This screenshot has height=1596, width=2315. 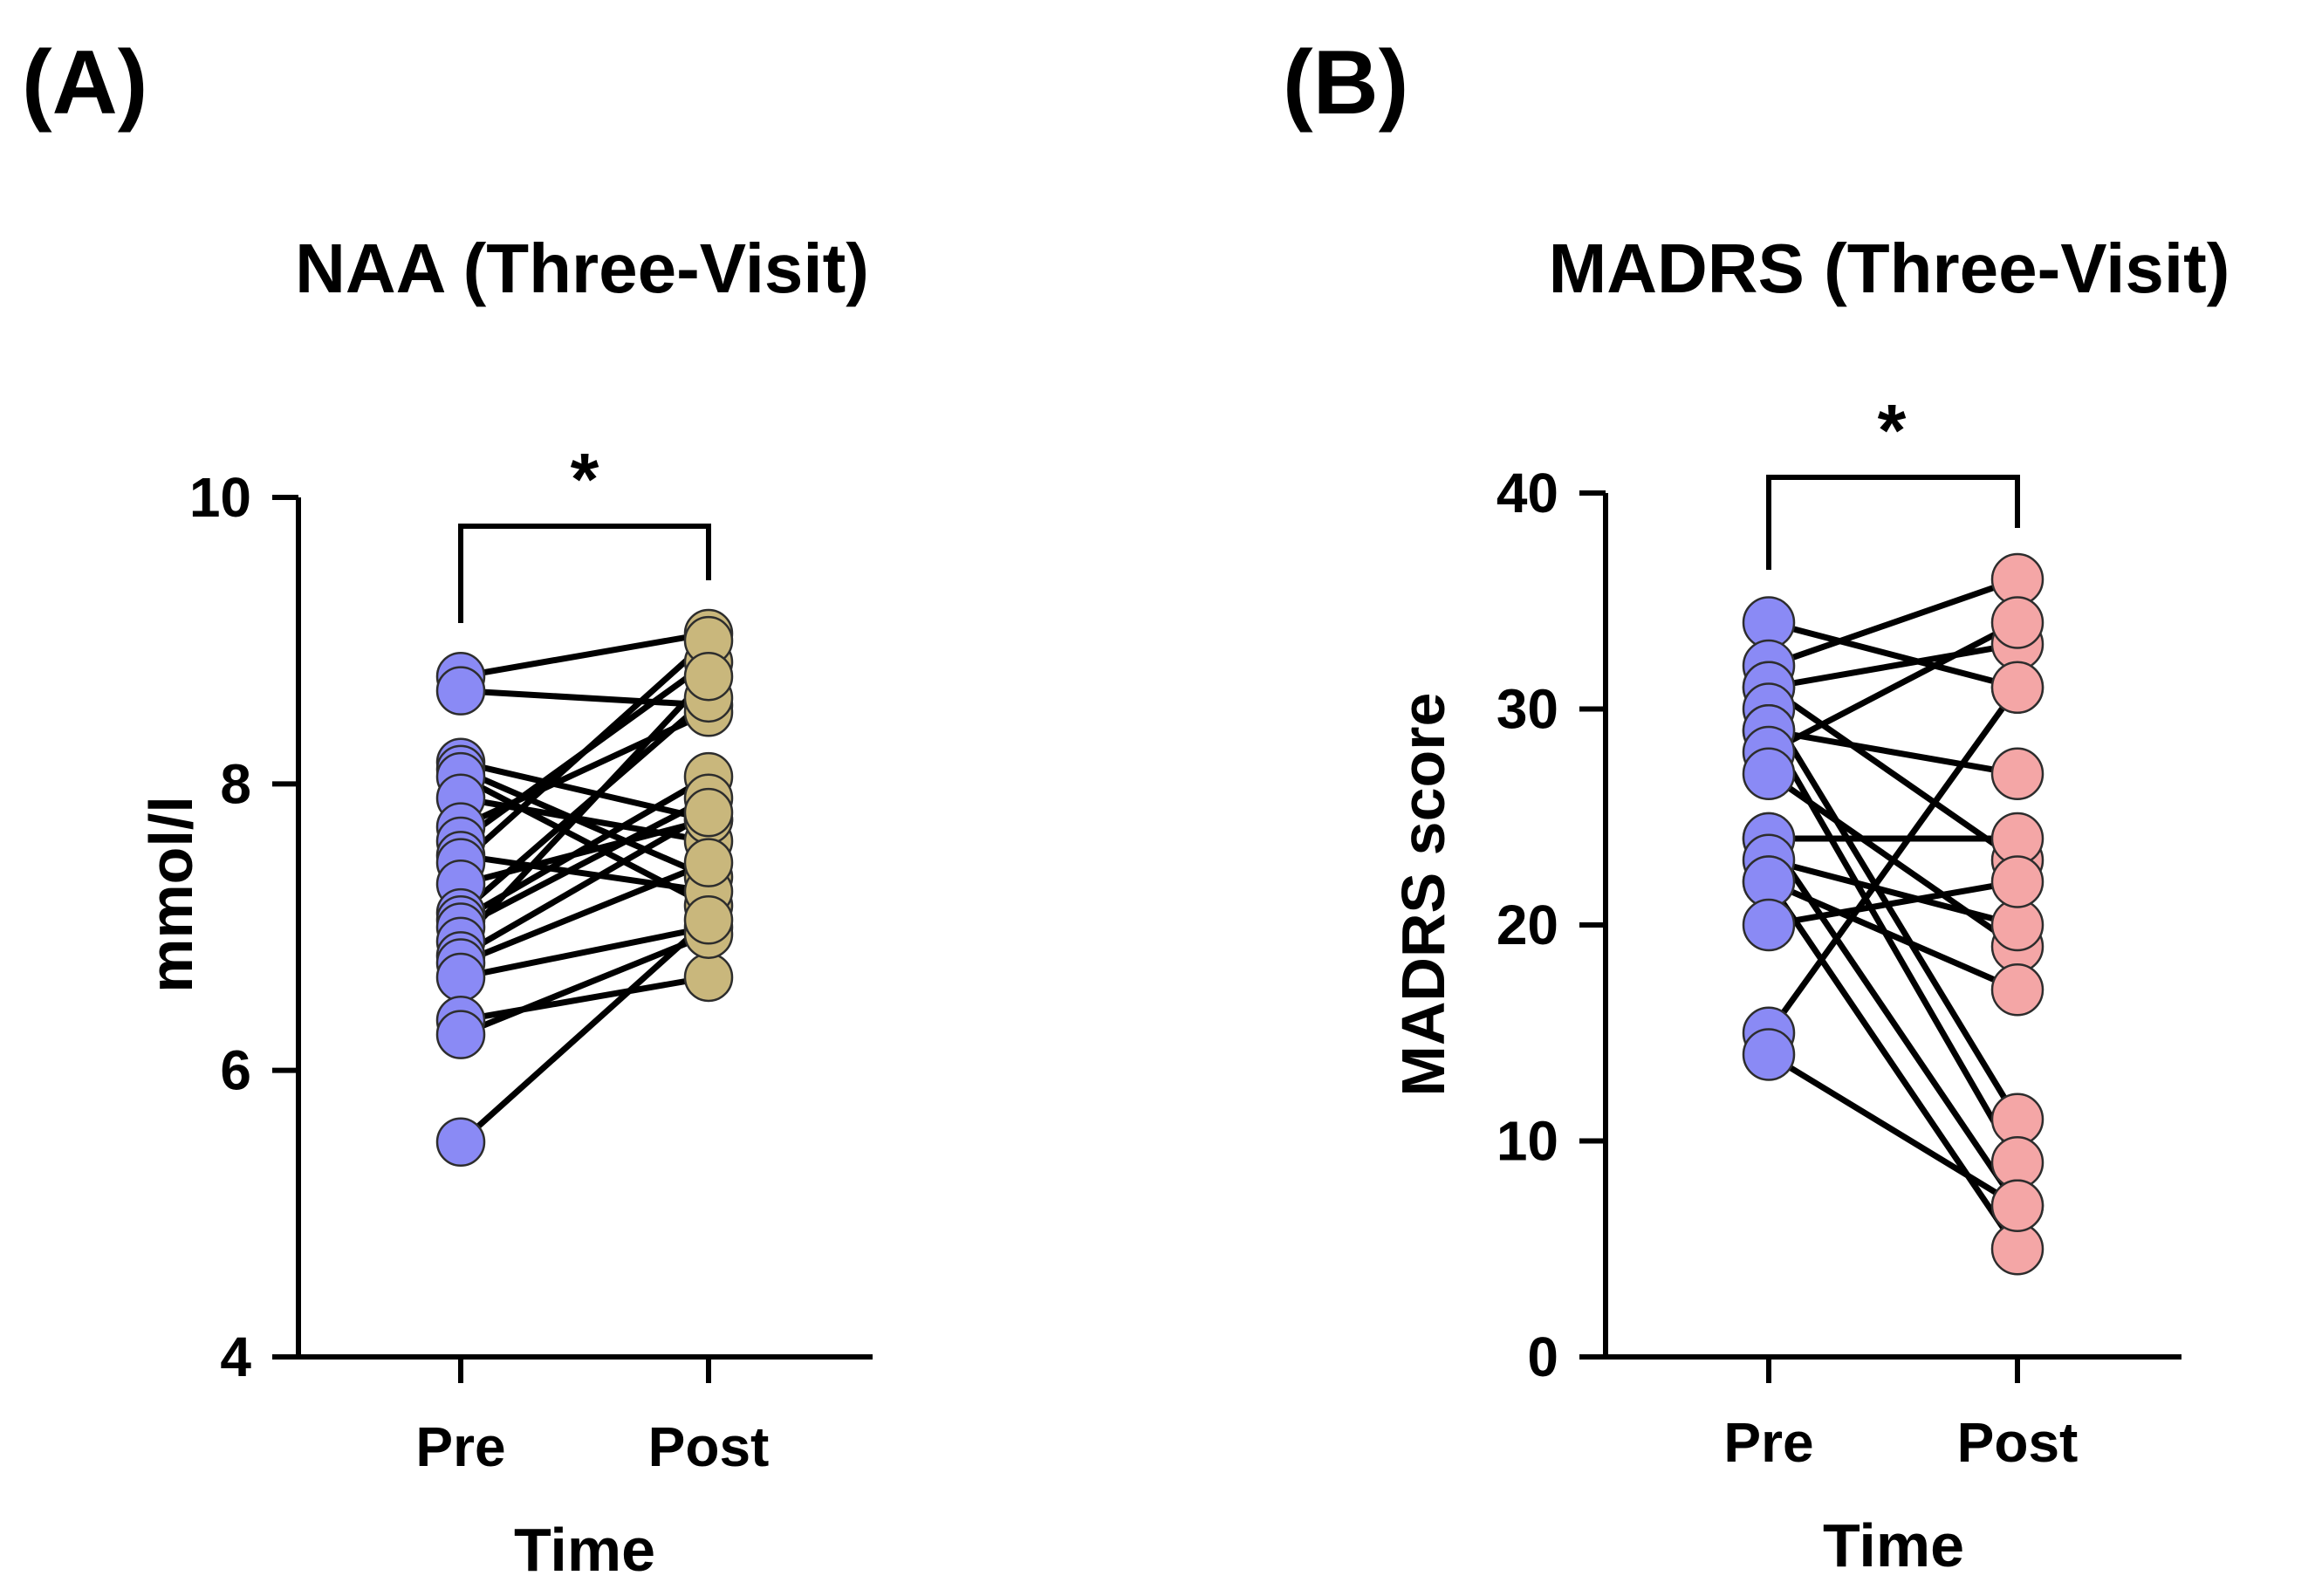 What do you see at coordinates (1527, 710) in the screenshot?
I see `y-tick-label-b: 30` at bounding box center [1527, 710].